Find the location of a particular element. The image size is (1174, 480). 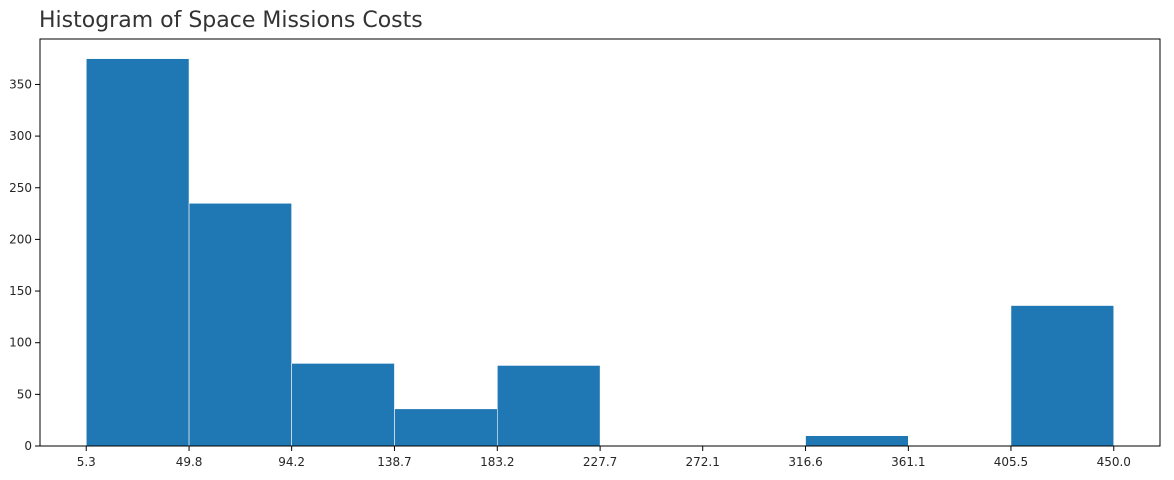

y-tick-label: 0 is located at coordinates (28, 446).